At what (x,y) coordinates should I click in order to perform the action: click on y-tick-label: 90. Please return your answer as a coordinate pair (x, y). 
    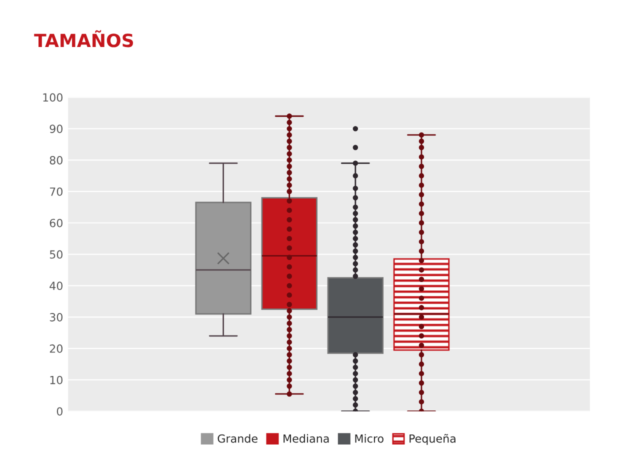
    Looking at the image, I should click on (56, 129).